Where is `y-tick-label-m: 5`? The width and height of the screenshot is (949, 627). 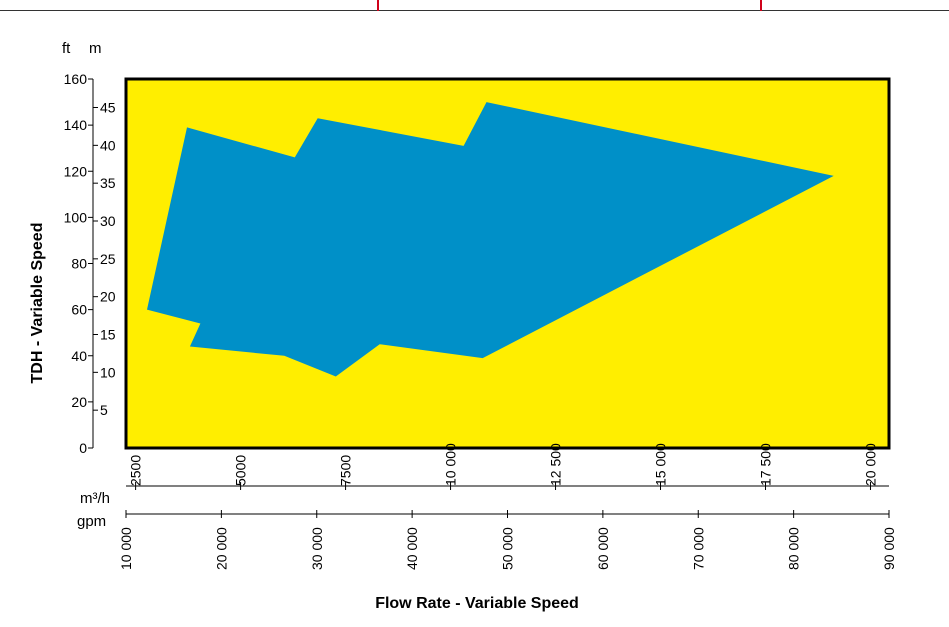 y-tick-label-m: 5 is located at coordinates (104, 410).